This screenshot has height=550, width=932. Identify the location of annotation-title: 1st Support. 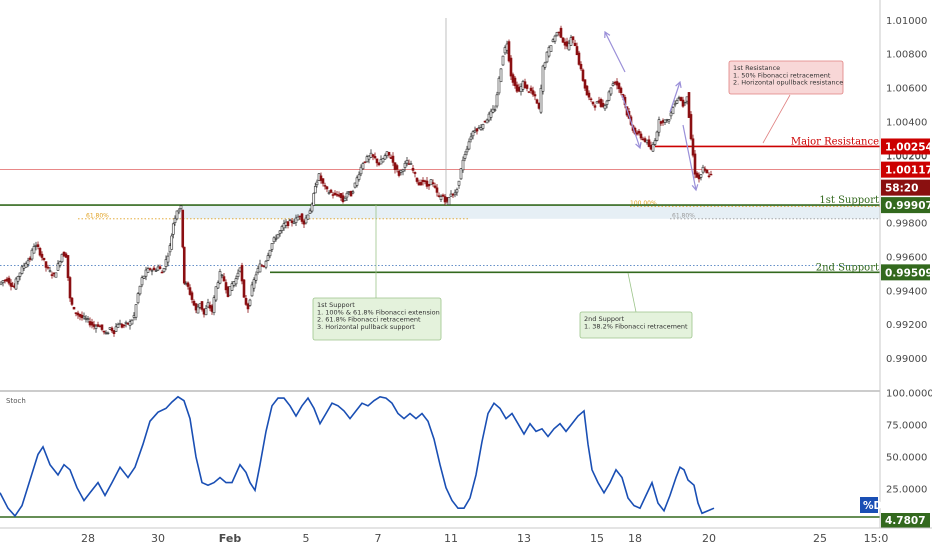
(336, 305).